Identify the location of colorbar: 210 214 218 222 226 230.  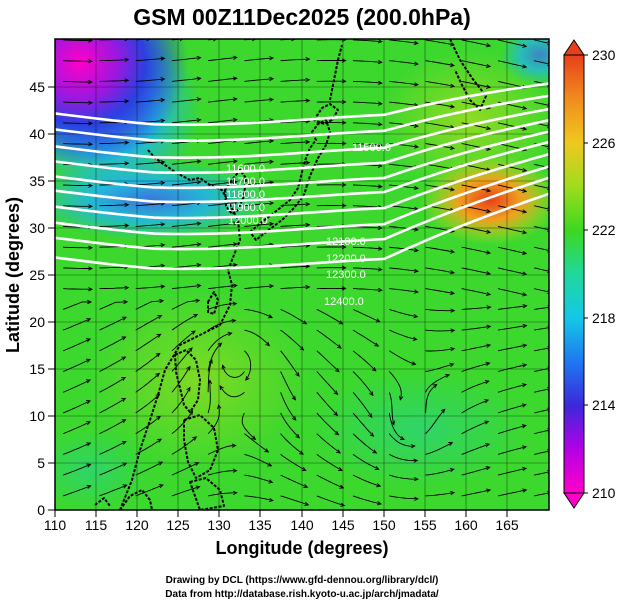
(589, 274).